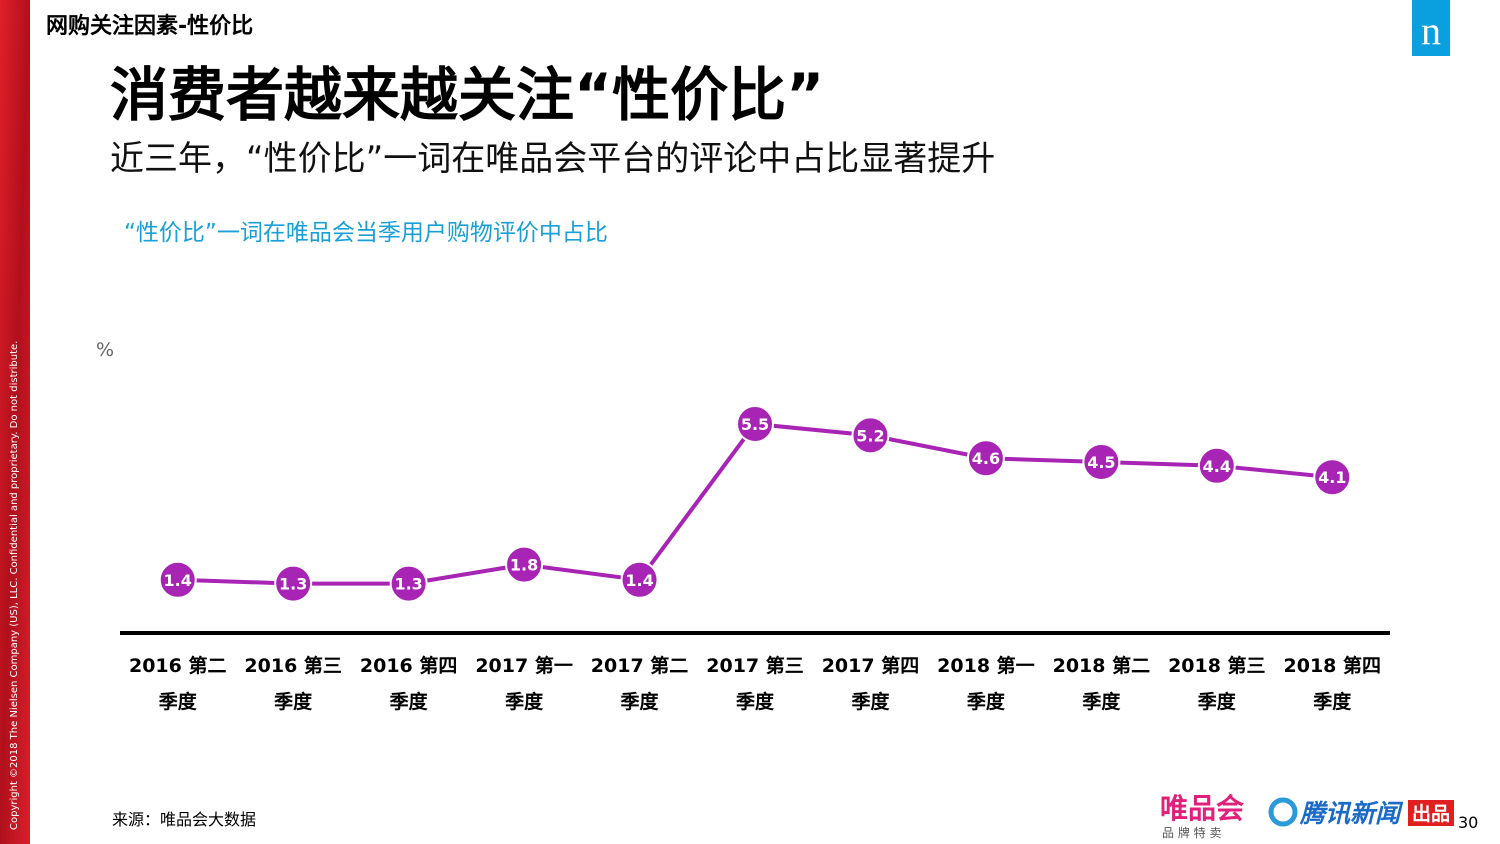  What do you see at coordinates (870, 684) in the screenshot?
I see `x-tick-label: 2017 第四季度` at bounding box center [870, 684].